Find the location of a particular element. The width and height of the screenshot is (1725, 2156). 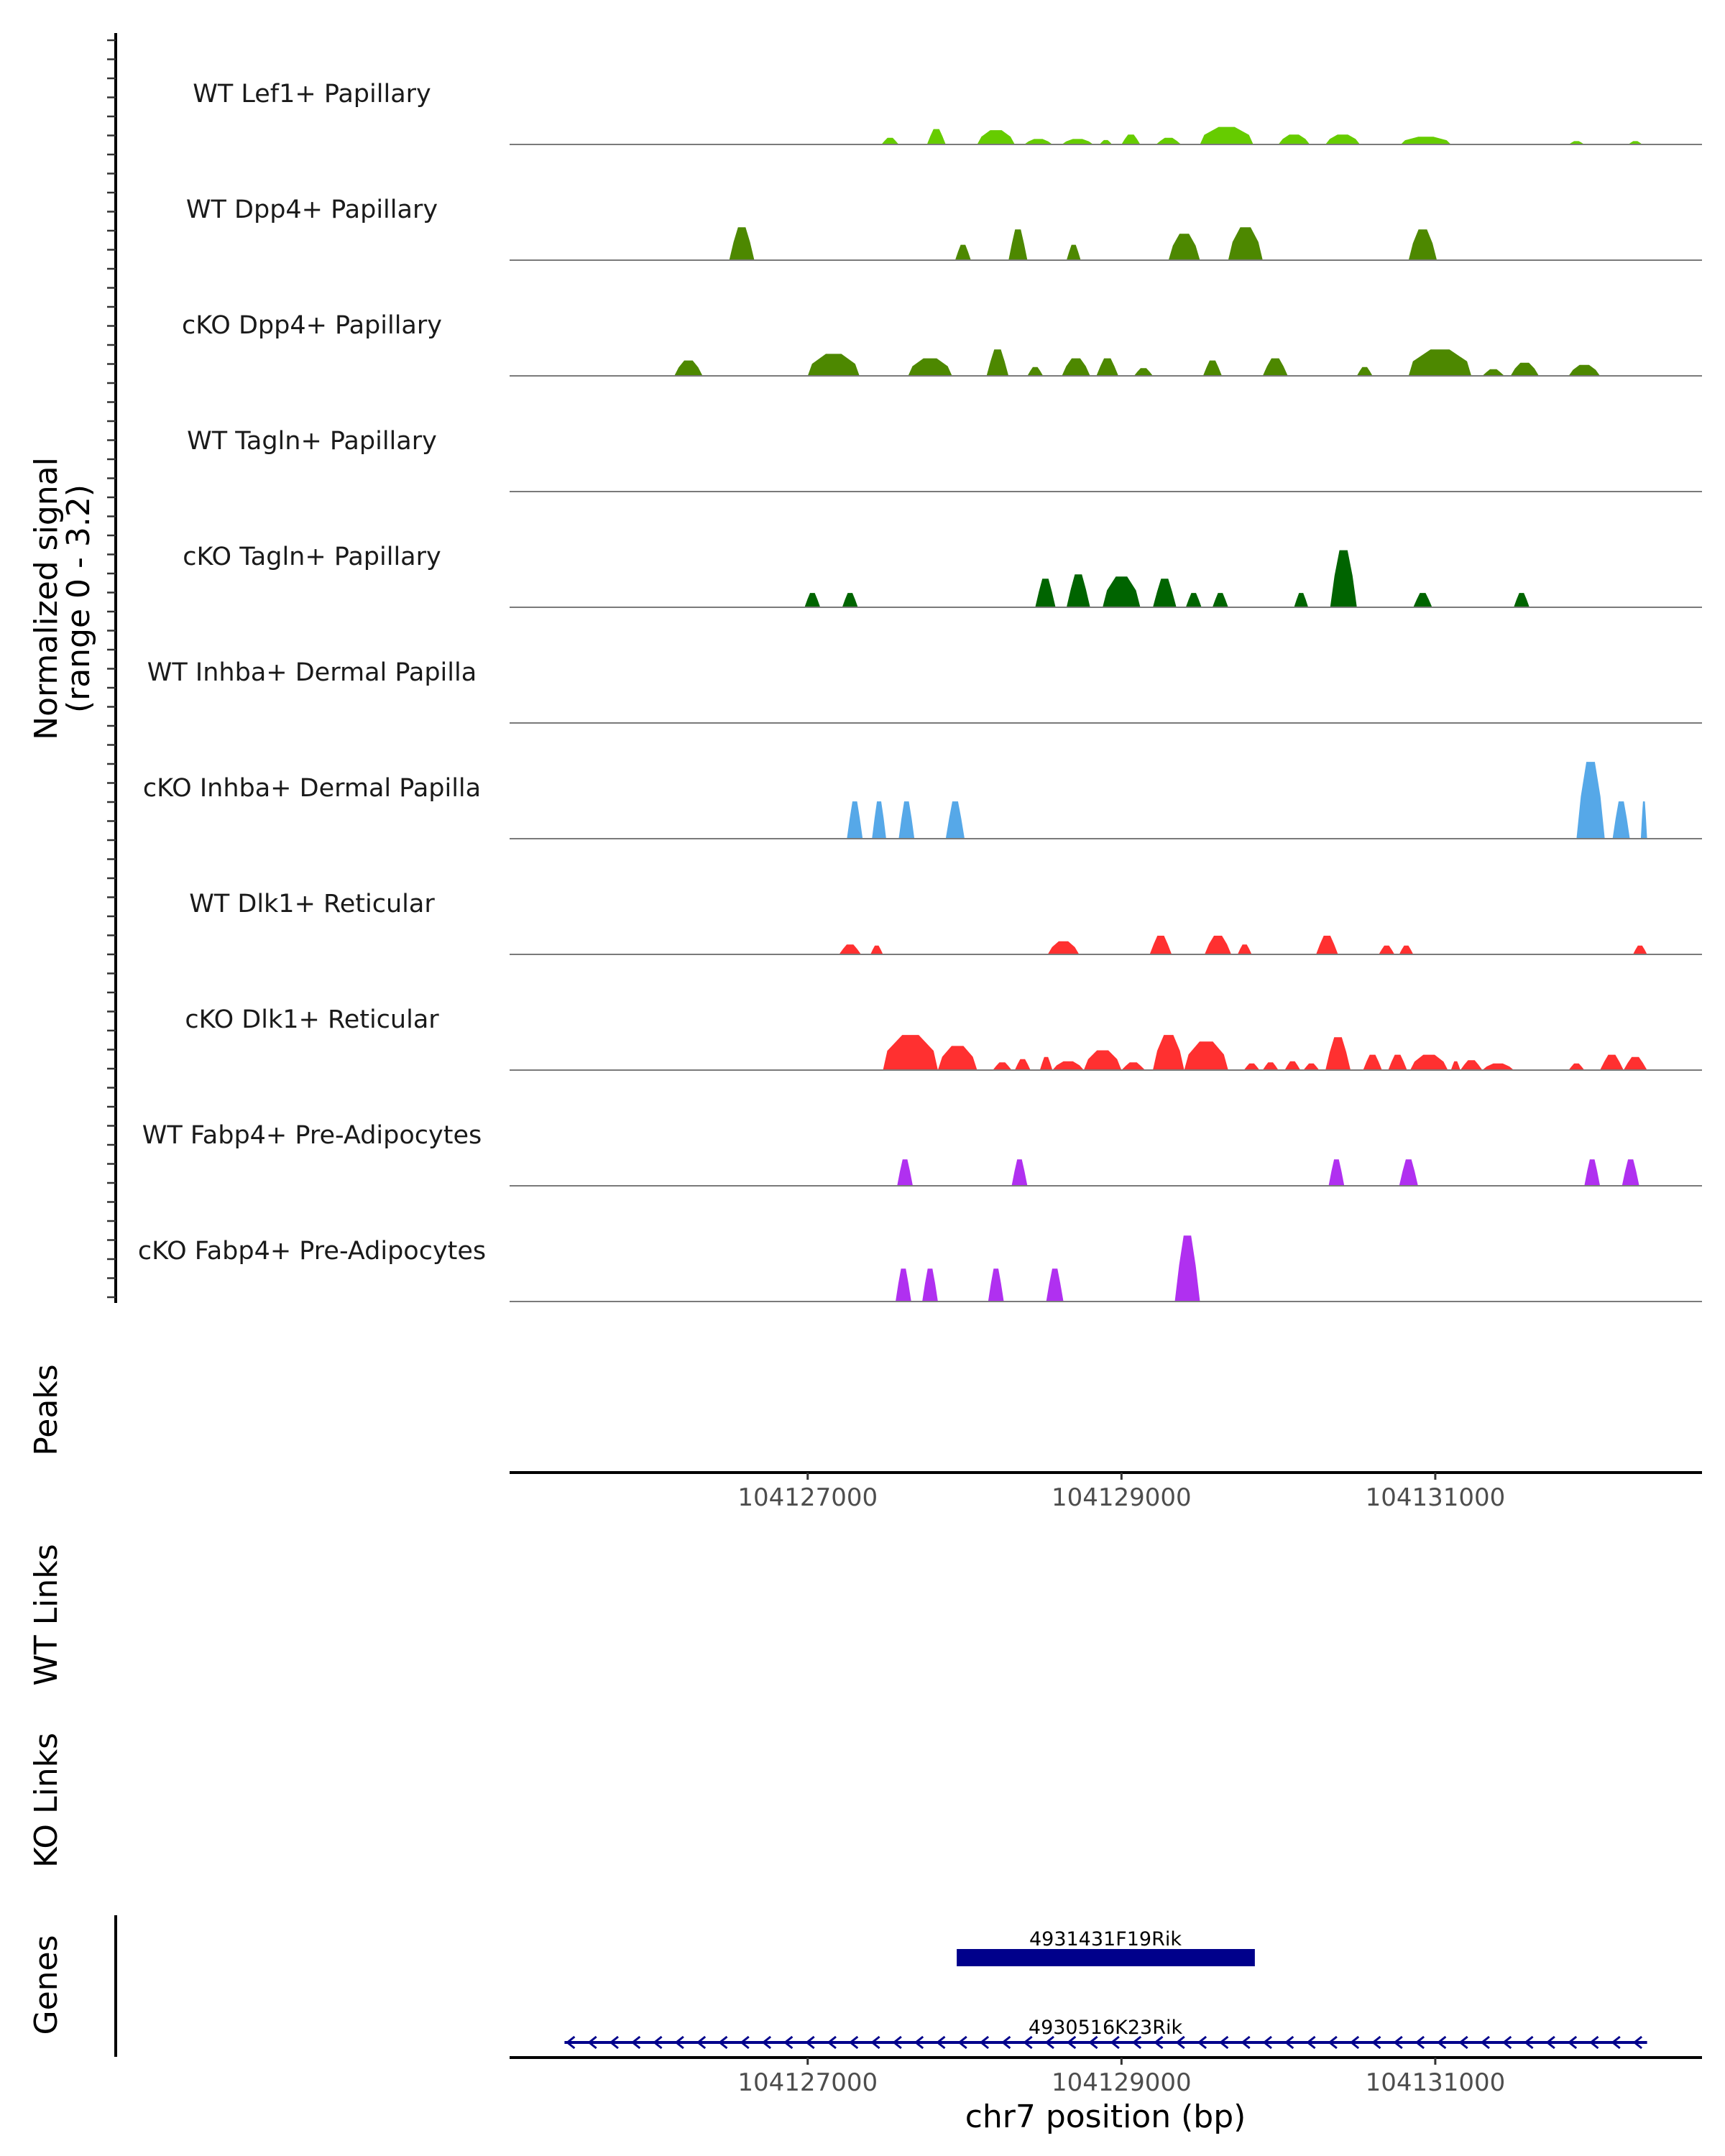

peaks-panel-label: Peaks is located at coordinates (46, 1409).